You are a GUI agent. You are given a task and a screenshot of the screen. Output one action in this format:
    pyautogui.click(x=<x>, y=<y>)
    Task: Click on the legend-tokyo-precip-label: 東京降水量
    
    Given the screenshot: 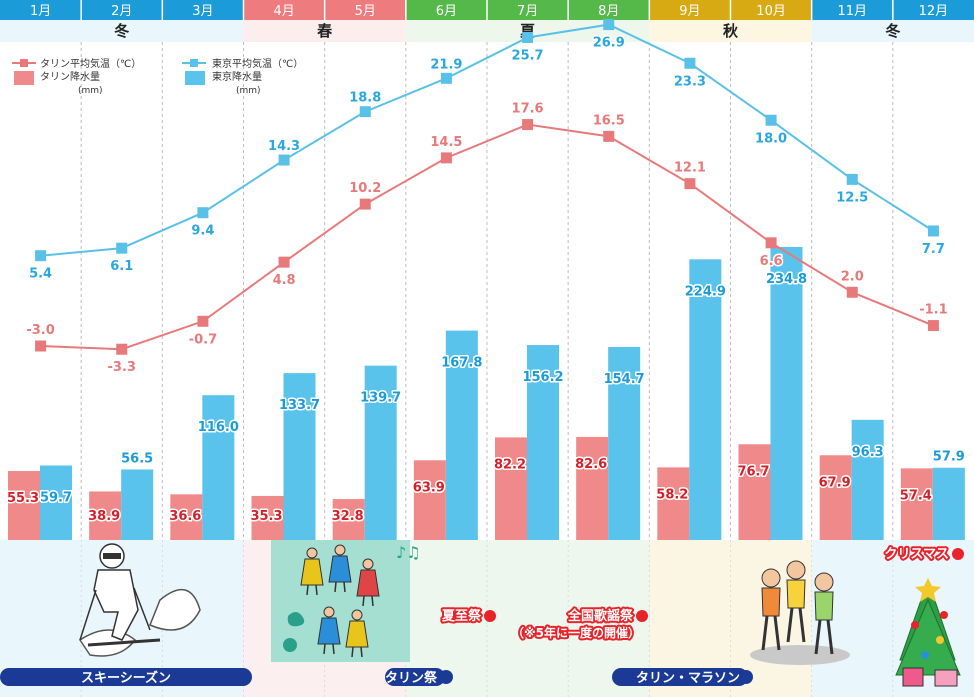 What is the action you would take?
    pyautogui.click(x=237, y=76)
    